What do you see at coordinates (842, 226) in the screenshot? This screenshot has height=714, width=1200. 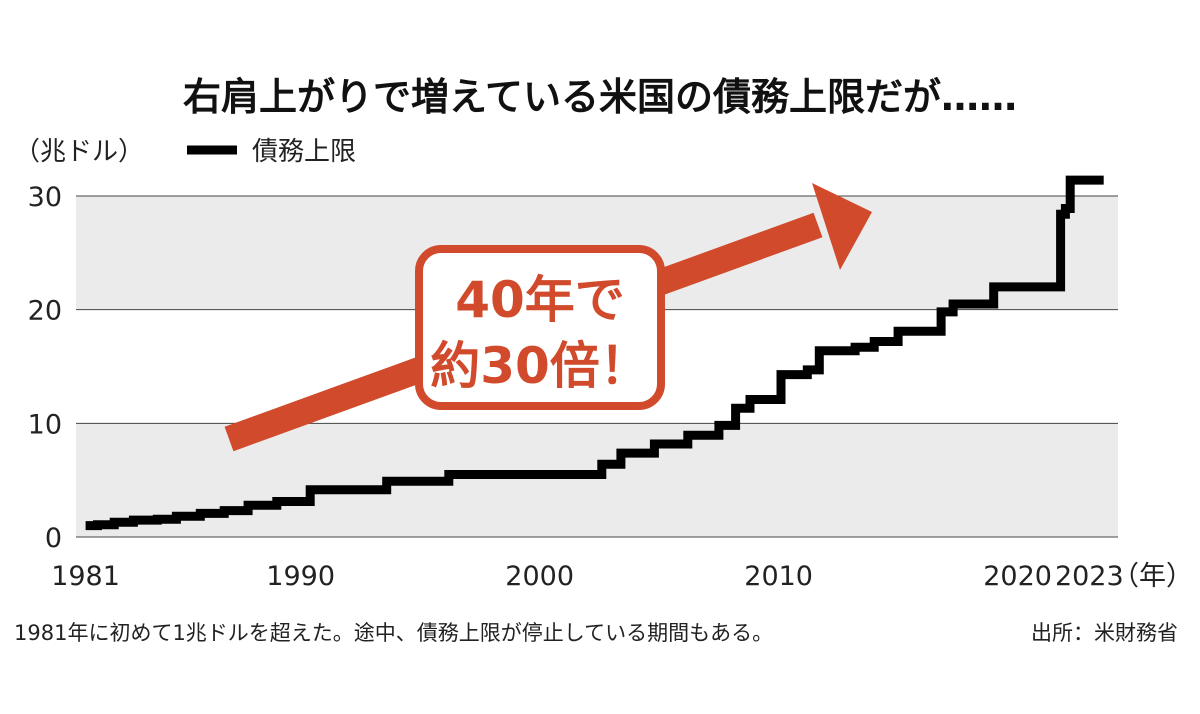 I see `trend-arrow-head` at bounding box center [842, 226].